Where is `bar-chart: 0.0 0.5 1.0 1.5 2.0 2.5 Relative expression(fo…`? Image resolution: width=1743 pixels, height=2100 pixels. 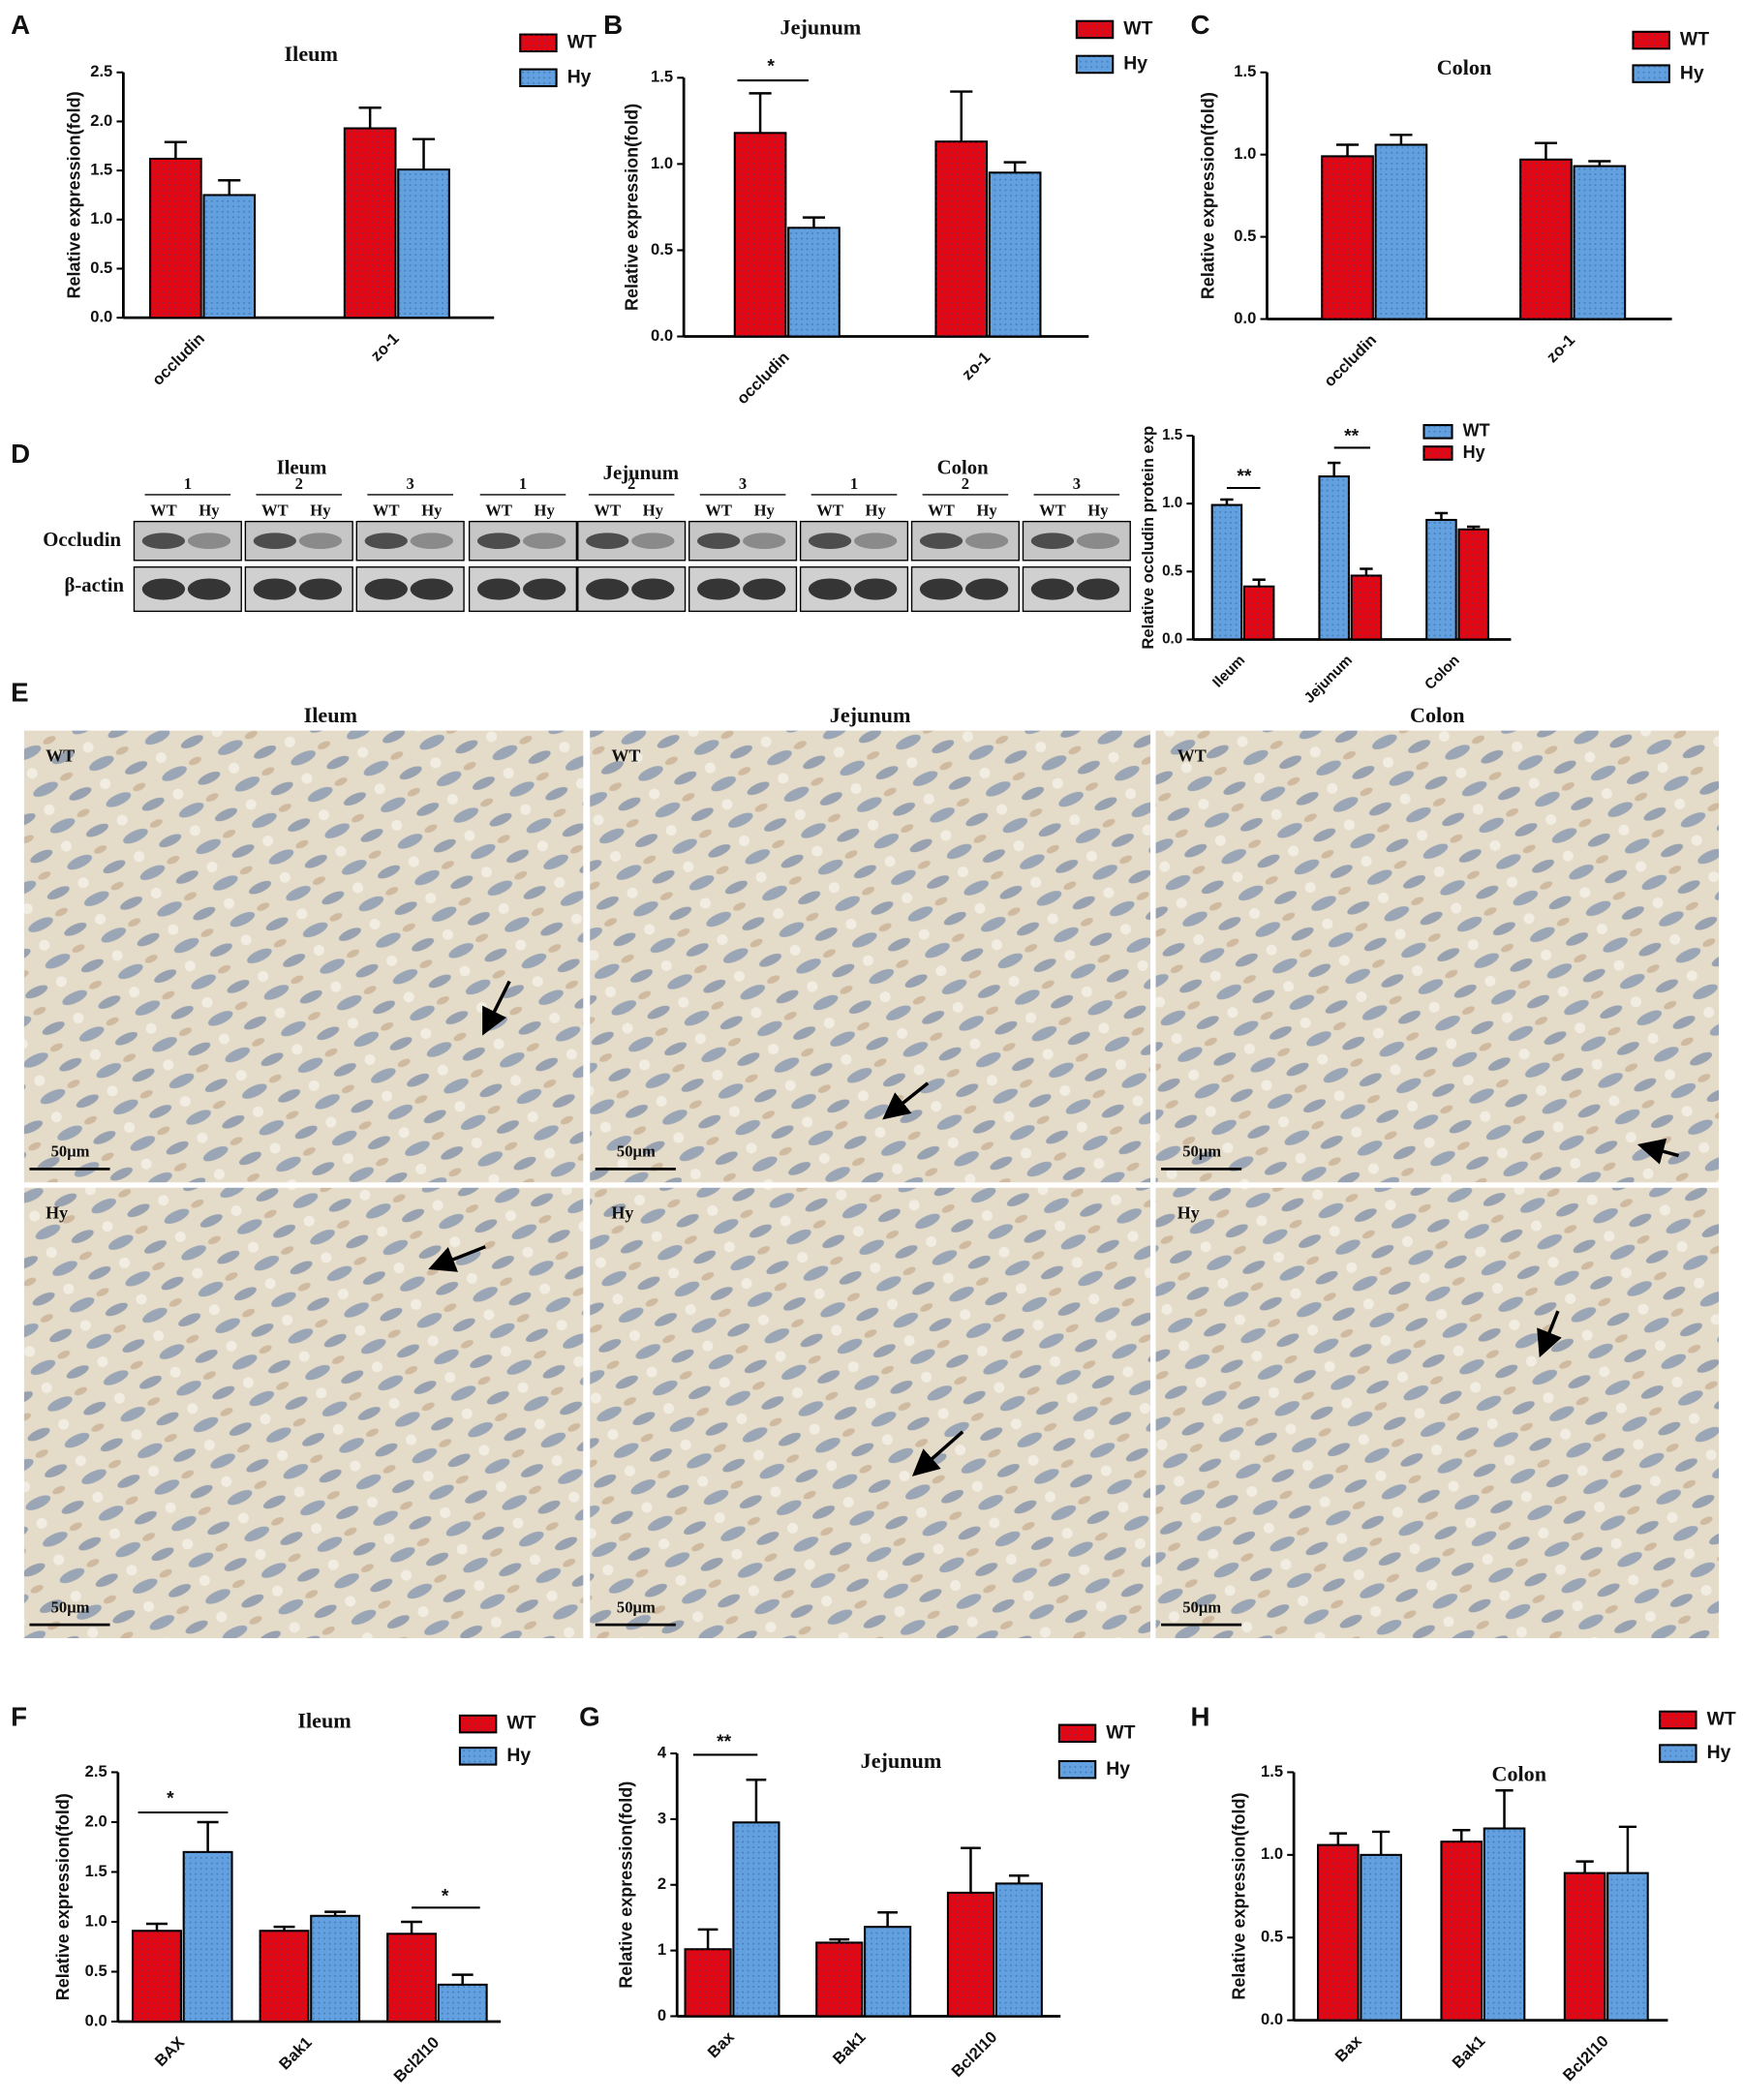
bar-chart: 0.0 0.5 1.0 1.5 2.0 2.5 Relative expression(fo… is located at coordinates (294, 1897).